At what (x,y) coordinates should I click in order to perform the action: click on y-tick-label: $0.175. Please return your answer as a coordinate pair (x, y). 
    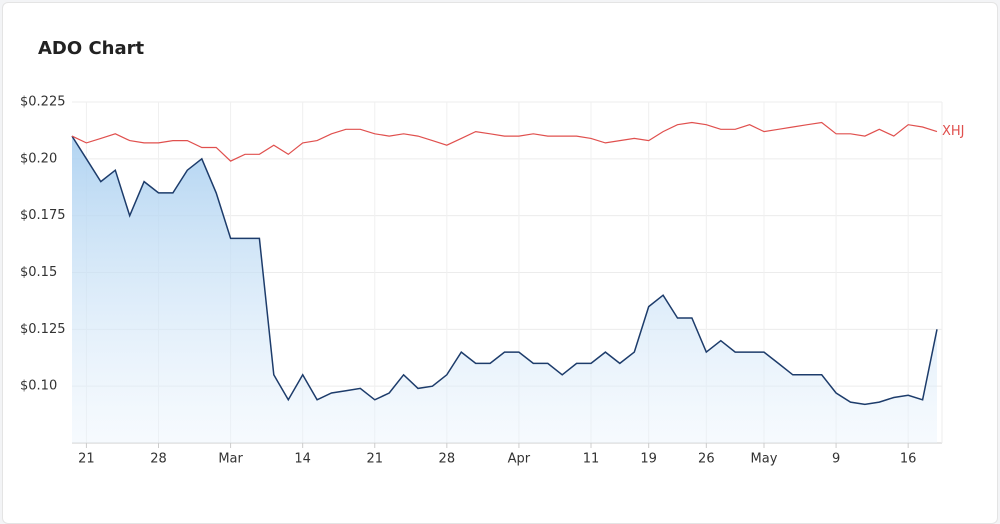
    Looking at the image, I should click on (43, 215).